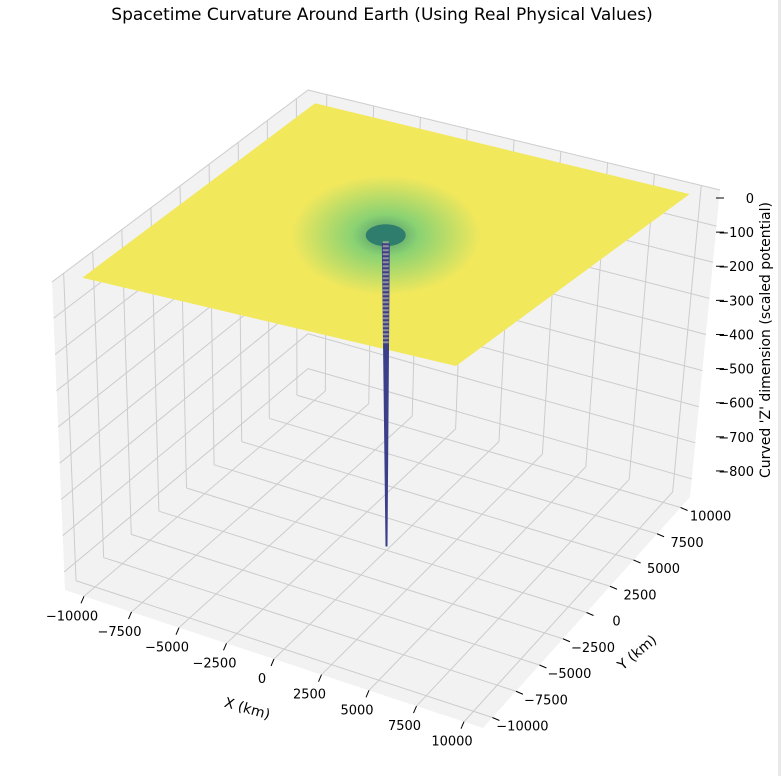  I want to click on y-tick-label: 7500, so click(687, 543).